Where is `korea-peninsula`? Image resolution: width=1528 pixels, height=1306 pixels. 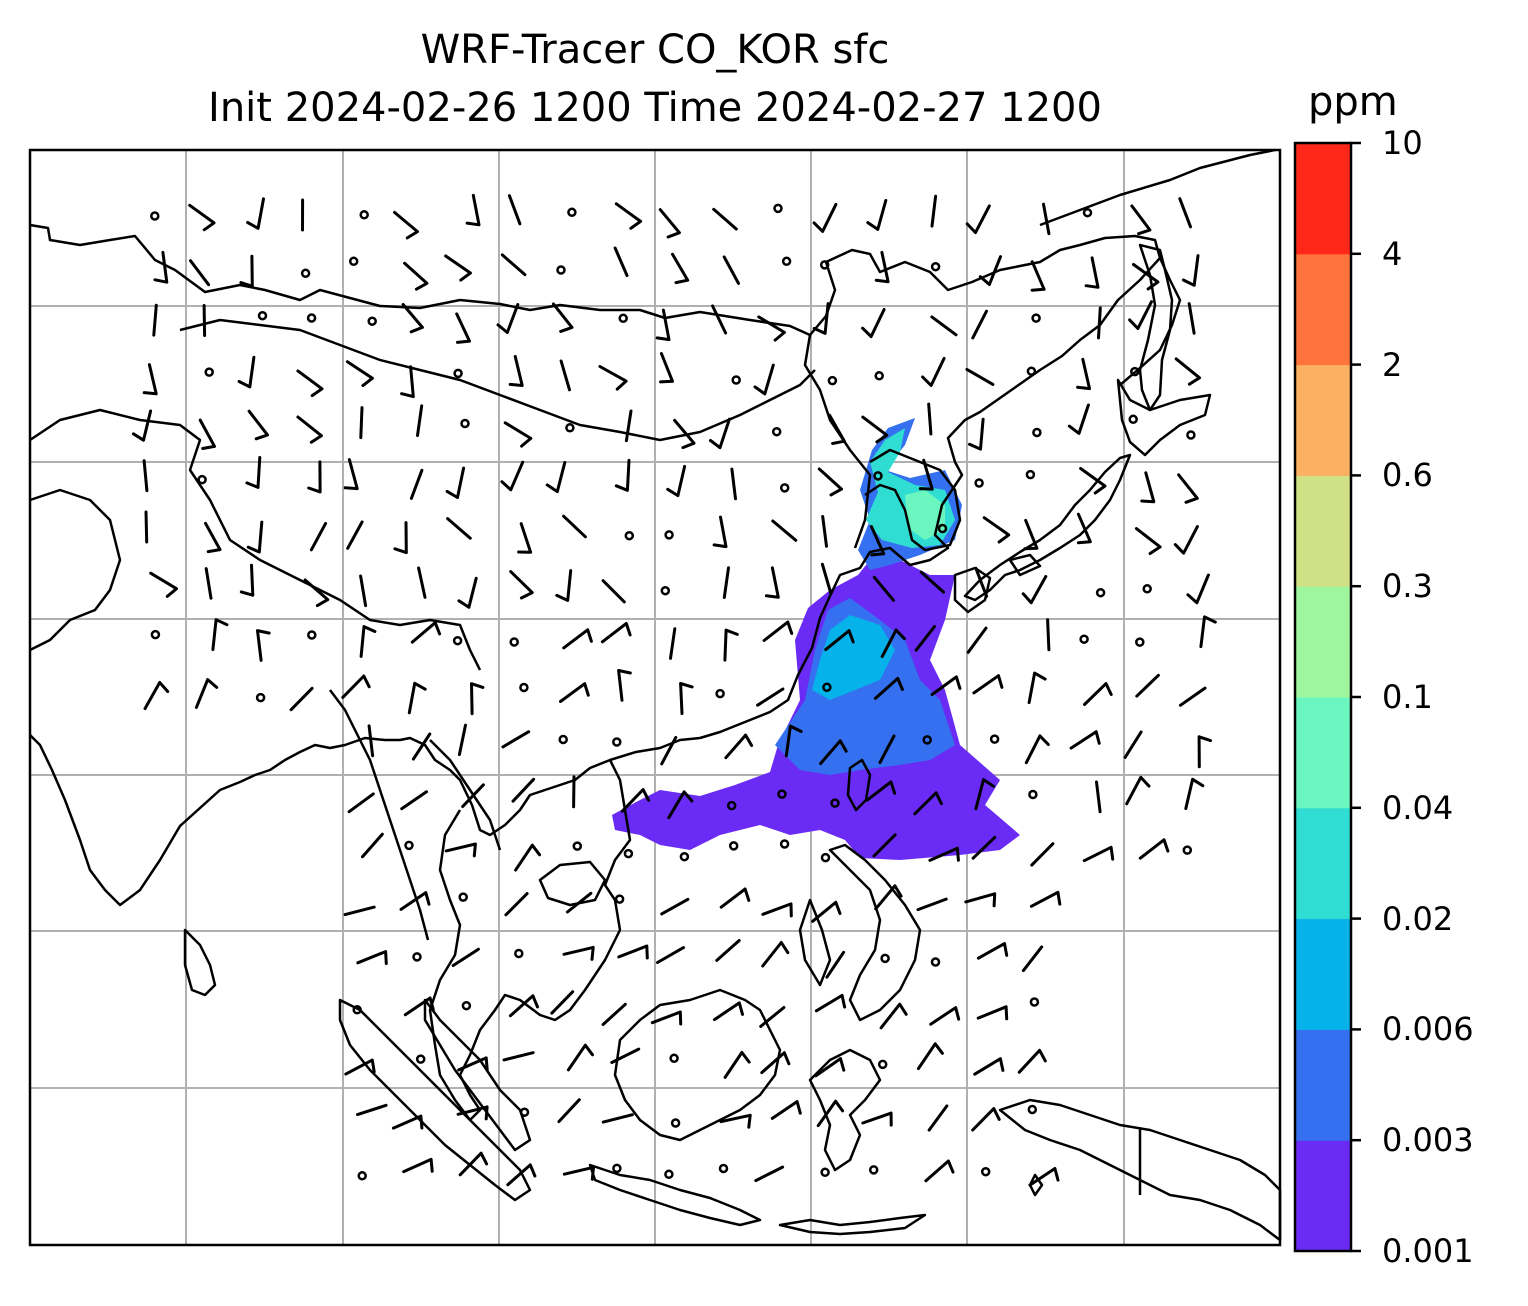 korea-peninsula is located at coordinates (913, 500).